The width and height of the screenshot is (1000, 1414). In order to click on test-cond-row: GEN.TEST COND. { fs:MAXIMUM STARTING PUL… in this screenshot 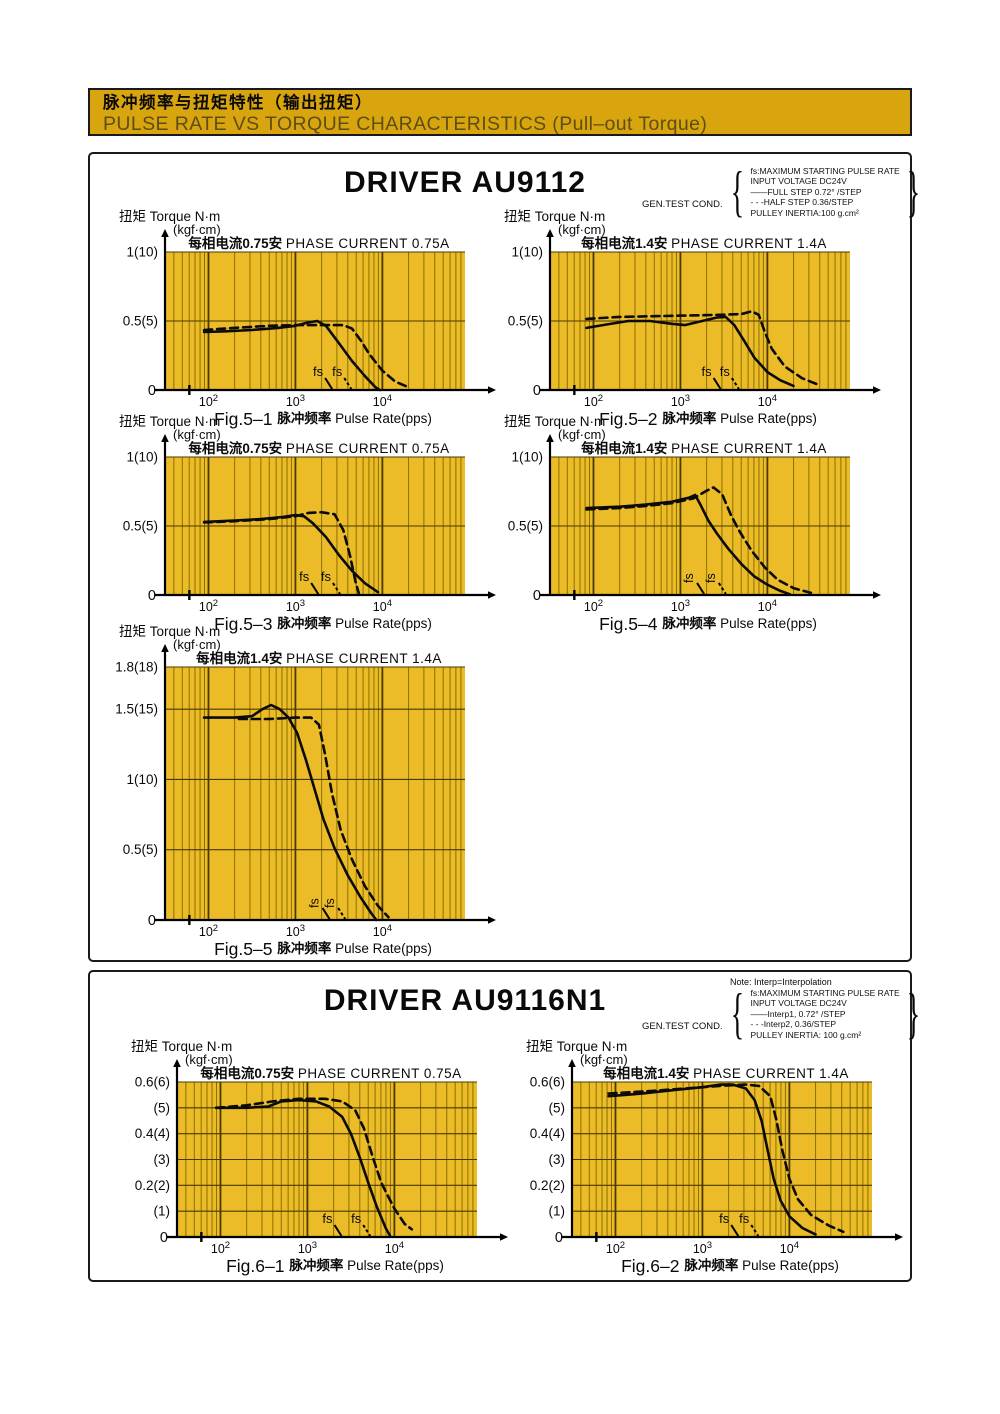, I will do `click(781, 1014)`.